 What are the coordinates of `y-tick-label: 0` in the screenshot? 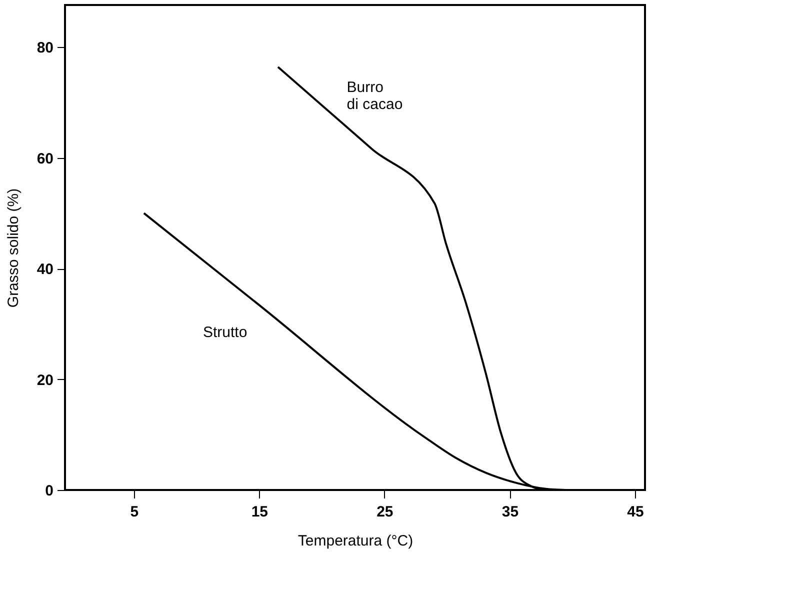 It's located at (49, 491).